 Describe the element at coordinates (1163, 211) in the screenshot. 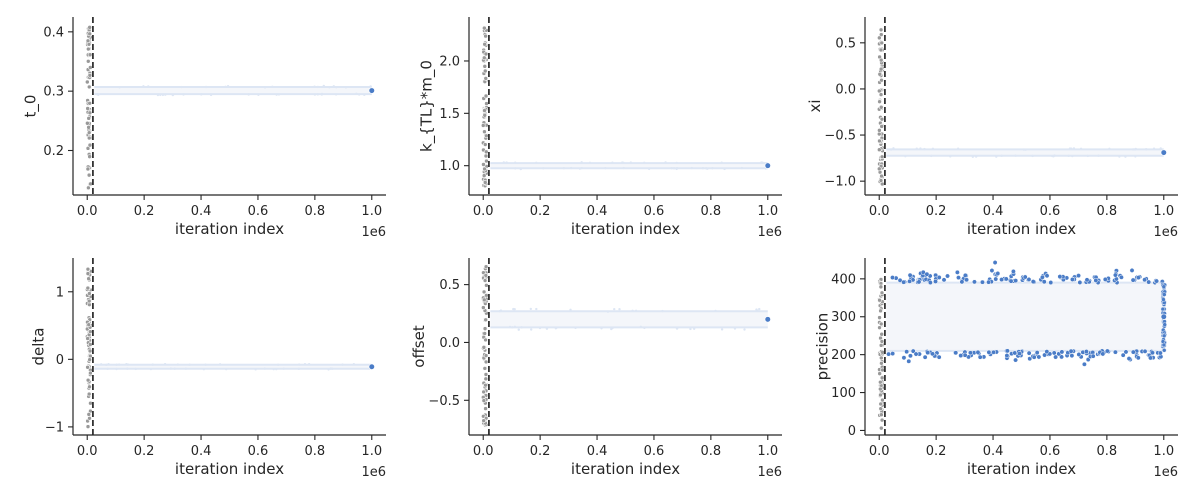

I see `x-tick-label: 1.0` at that location.